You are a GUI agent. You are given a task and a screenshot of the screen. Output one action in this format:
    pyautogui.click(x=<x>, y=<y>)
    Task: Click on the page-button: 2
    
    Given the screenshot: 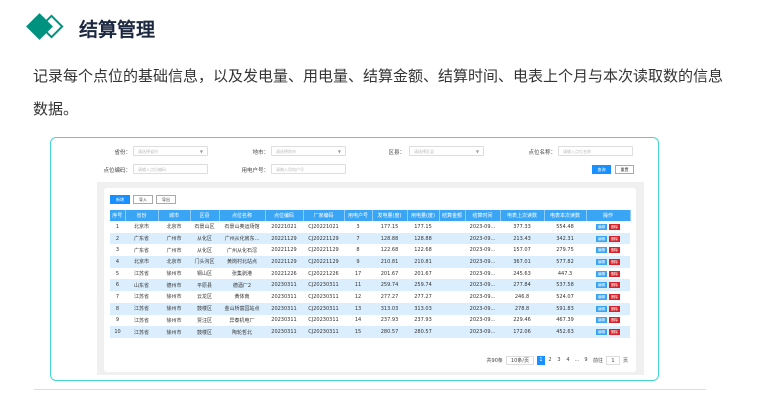 What is the action you would take?
    pyautogui.click(x=550, y=360)
    